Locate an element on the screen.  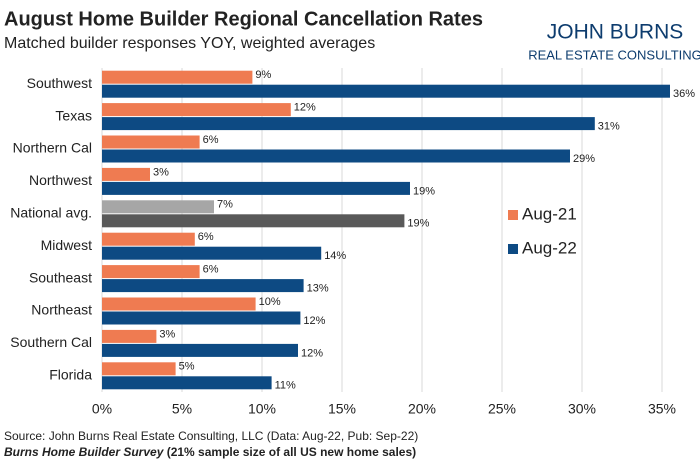
y-tick-label: Midwest is located at coordinates (66, 245).